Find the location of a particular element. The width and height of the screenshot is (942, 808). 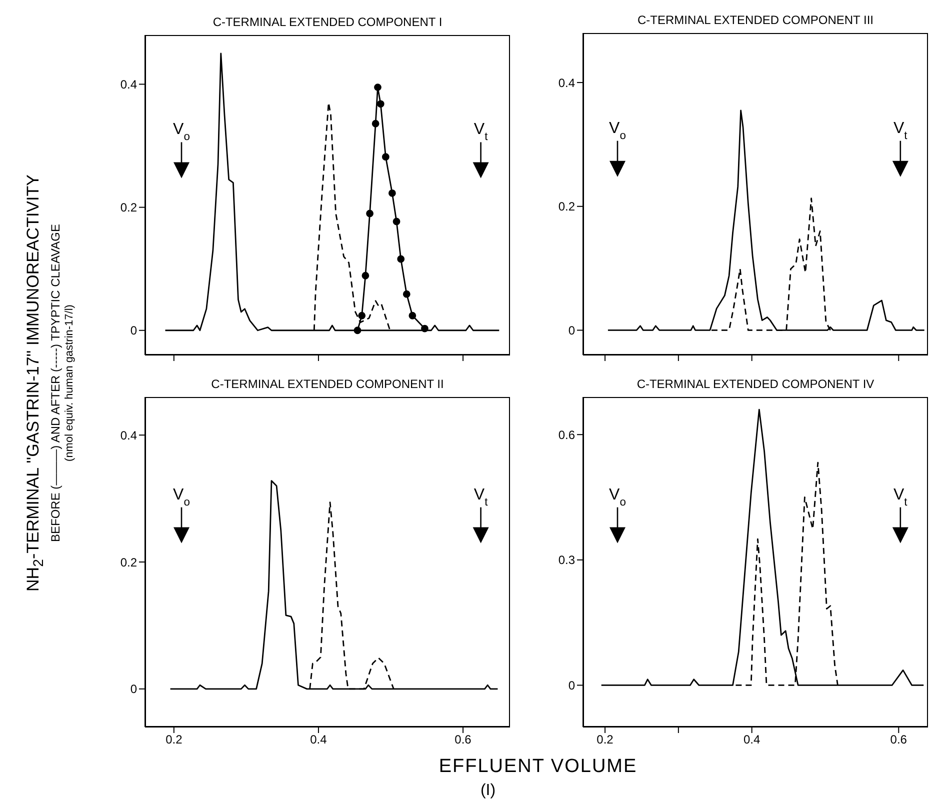

y-tick-label: 0.3 is located at coordinates (567, 560).